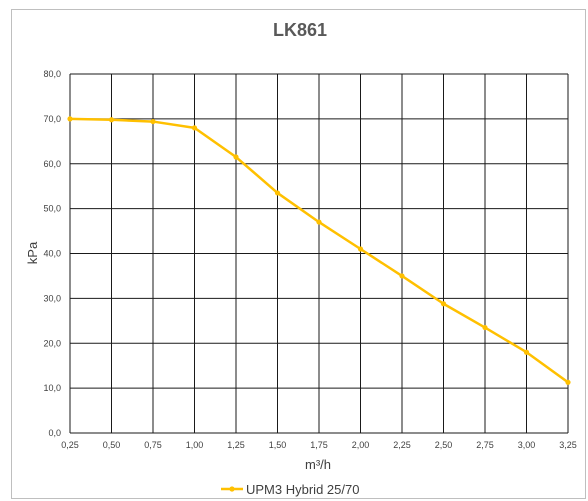 The image size is (588, 501). What do you see at coordinates (52, 209) in the screenshot?
I see `y-tick-label: 50,0` at bounding box center [52, 209].